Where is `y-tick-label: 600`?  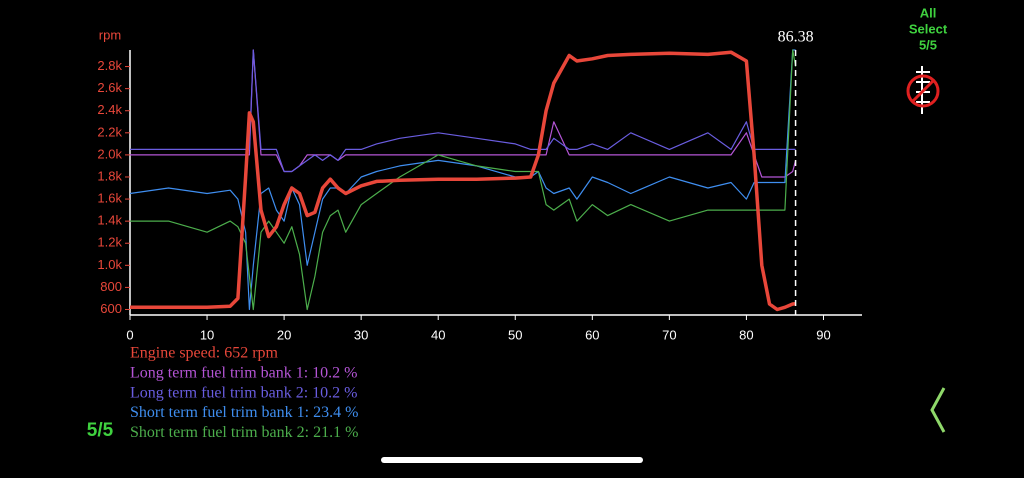 y-tick-label: 600 is located at coordinates (111, 308).